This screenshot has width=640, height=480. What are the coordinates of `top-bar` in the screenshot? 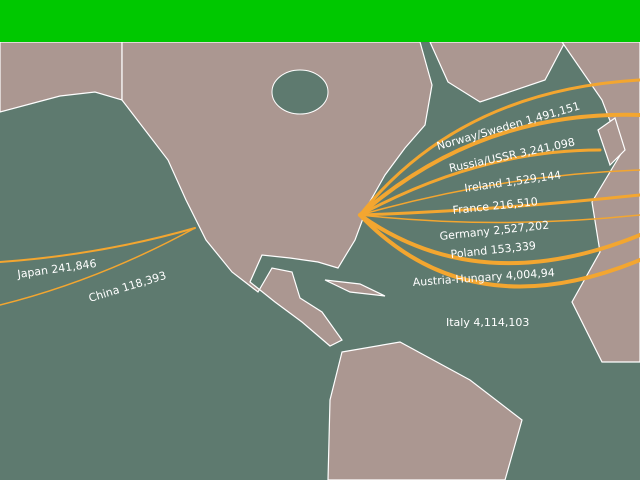 It's located at (320, 21).